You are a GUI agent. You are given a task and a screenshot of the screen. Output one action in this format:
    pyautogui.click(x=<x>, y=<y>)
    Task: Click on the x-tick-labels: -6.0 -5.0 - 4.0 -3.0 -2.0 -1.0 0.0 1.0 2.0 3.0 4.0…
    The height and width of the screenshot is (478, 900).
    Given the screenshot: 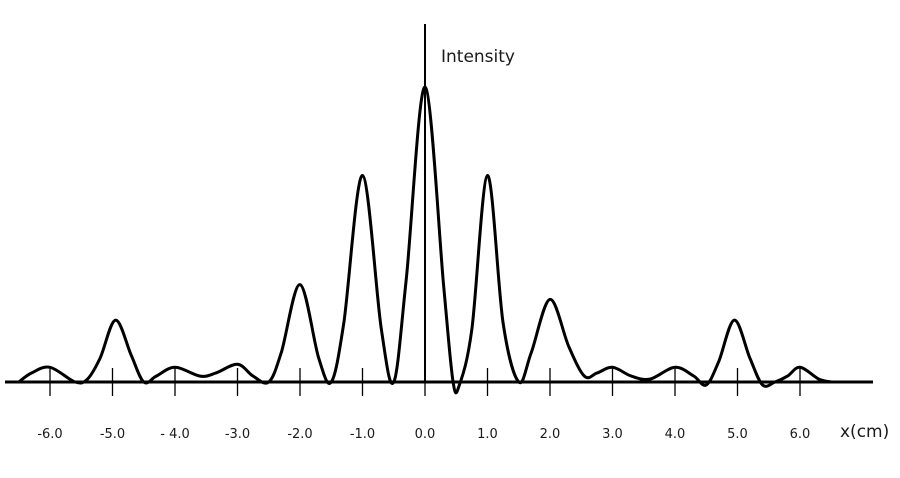 What is the action you would take?
    pyautogui.click(x=423, y=434)
    